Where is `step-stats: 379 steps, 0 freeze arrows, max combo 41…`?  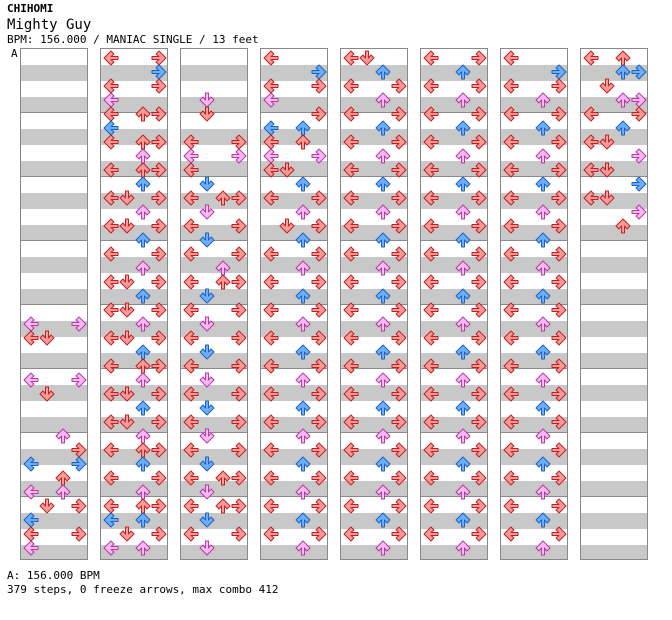
step-stats: 379 steps, 0 freeze arrows, max combo 41… is located at coordinates (143, 589).